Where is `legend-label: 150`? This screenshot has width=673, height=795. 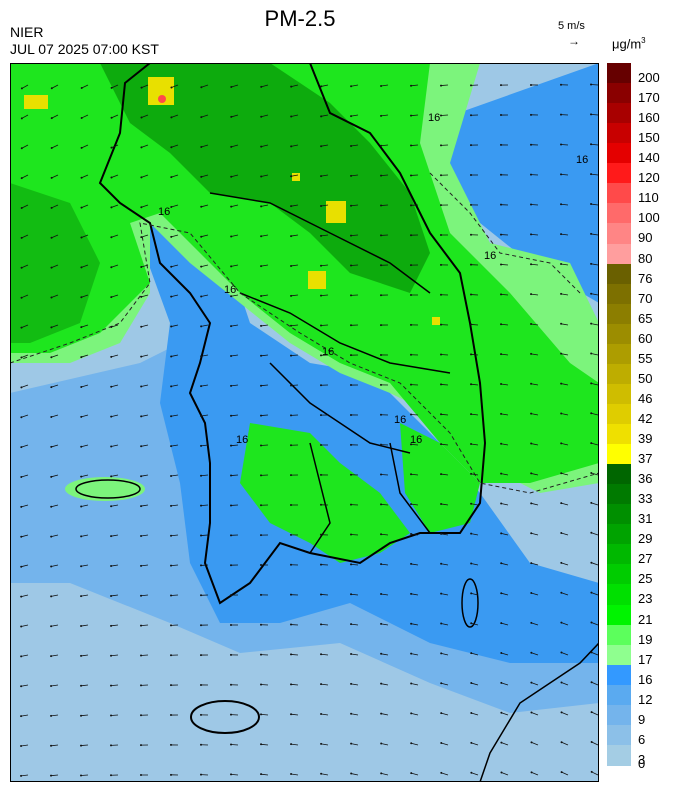
legend-label: 150 is located at coordinates (649, 138).